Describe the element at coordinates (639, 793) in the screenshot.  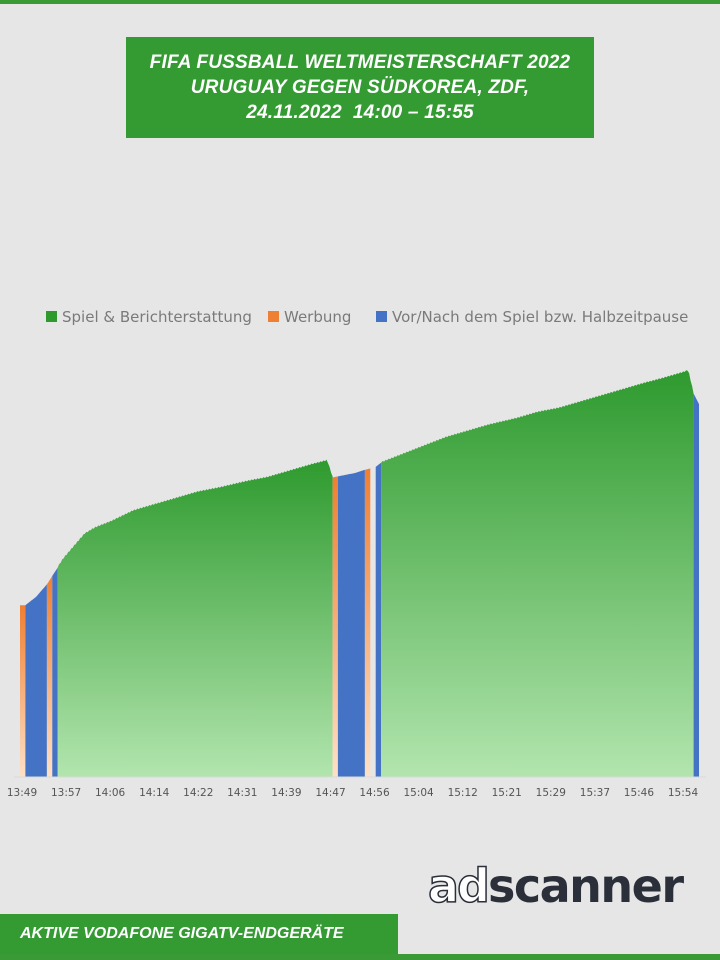
I see `x-tick-label-14: 15:46` at that location.